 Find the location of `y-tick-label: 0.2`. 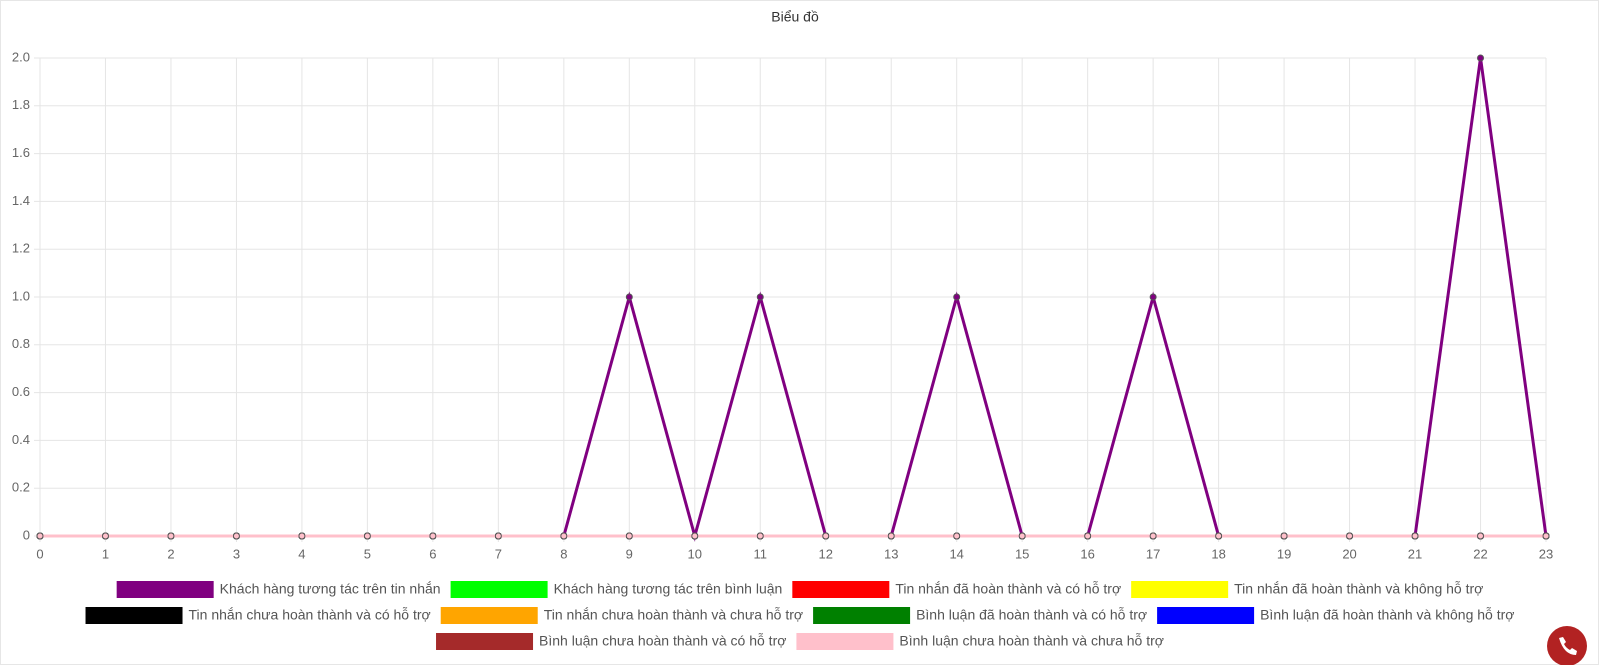

y-tick-label: 0.2 is located at coordinates (21, 487).